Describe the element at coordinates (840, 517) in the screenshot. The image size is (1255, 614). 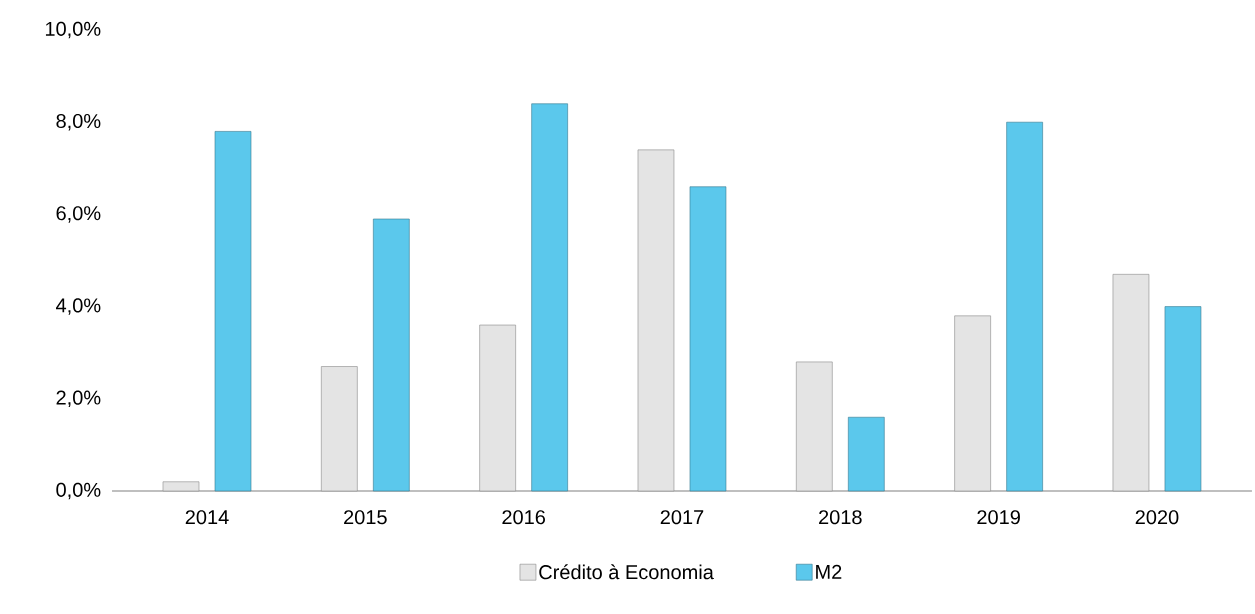
I see `x-tick-label: 2018` at that location.